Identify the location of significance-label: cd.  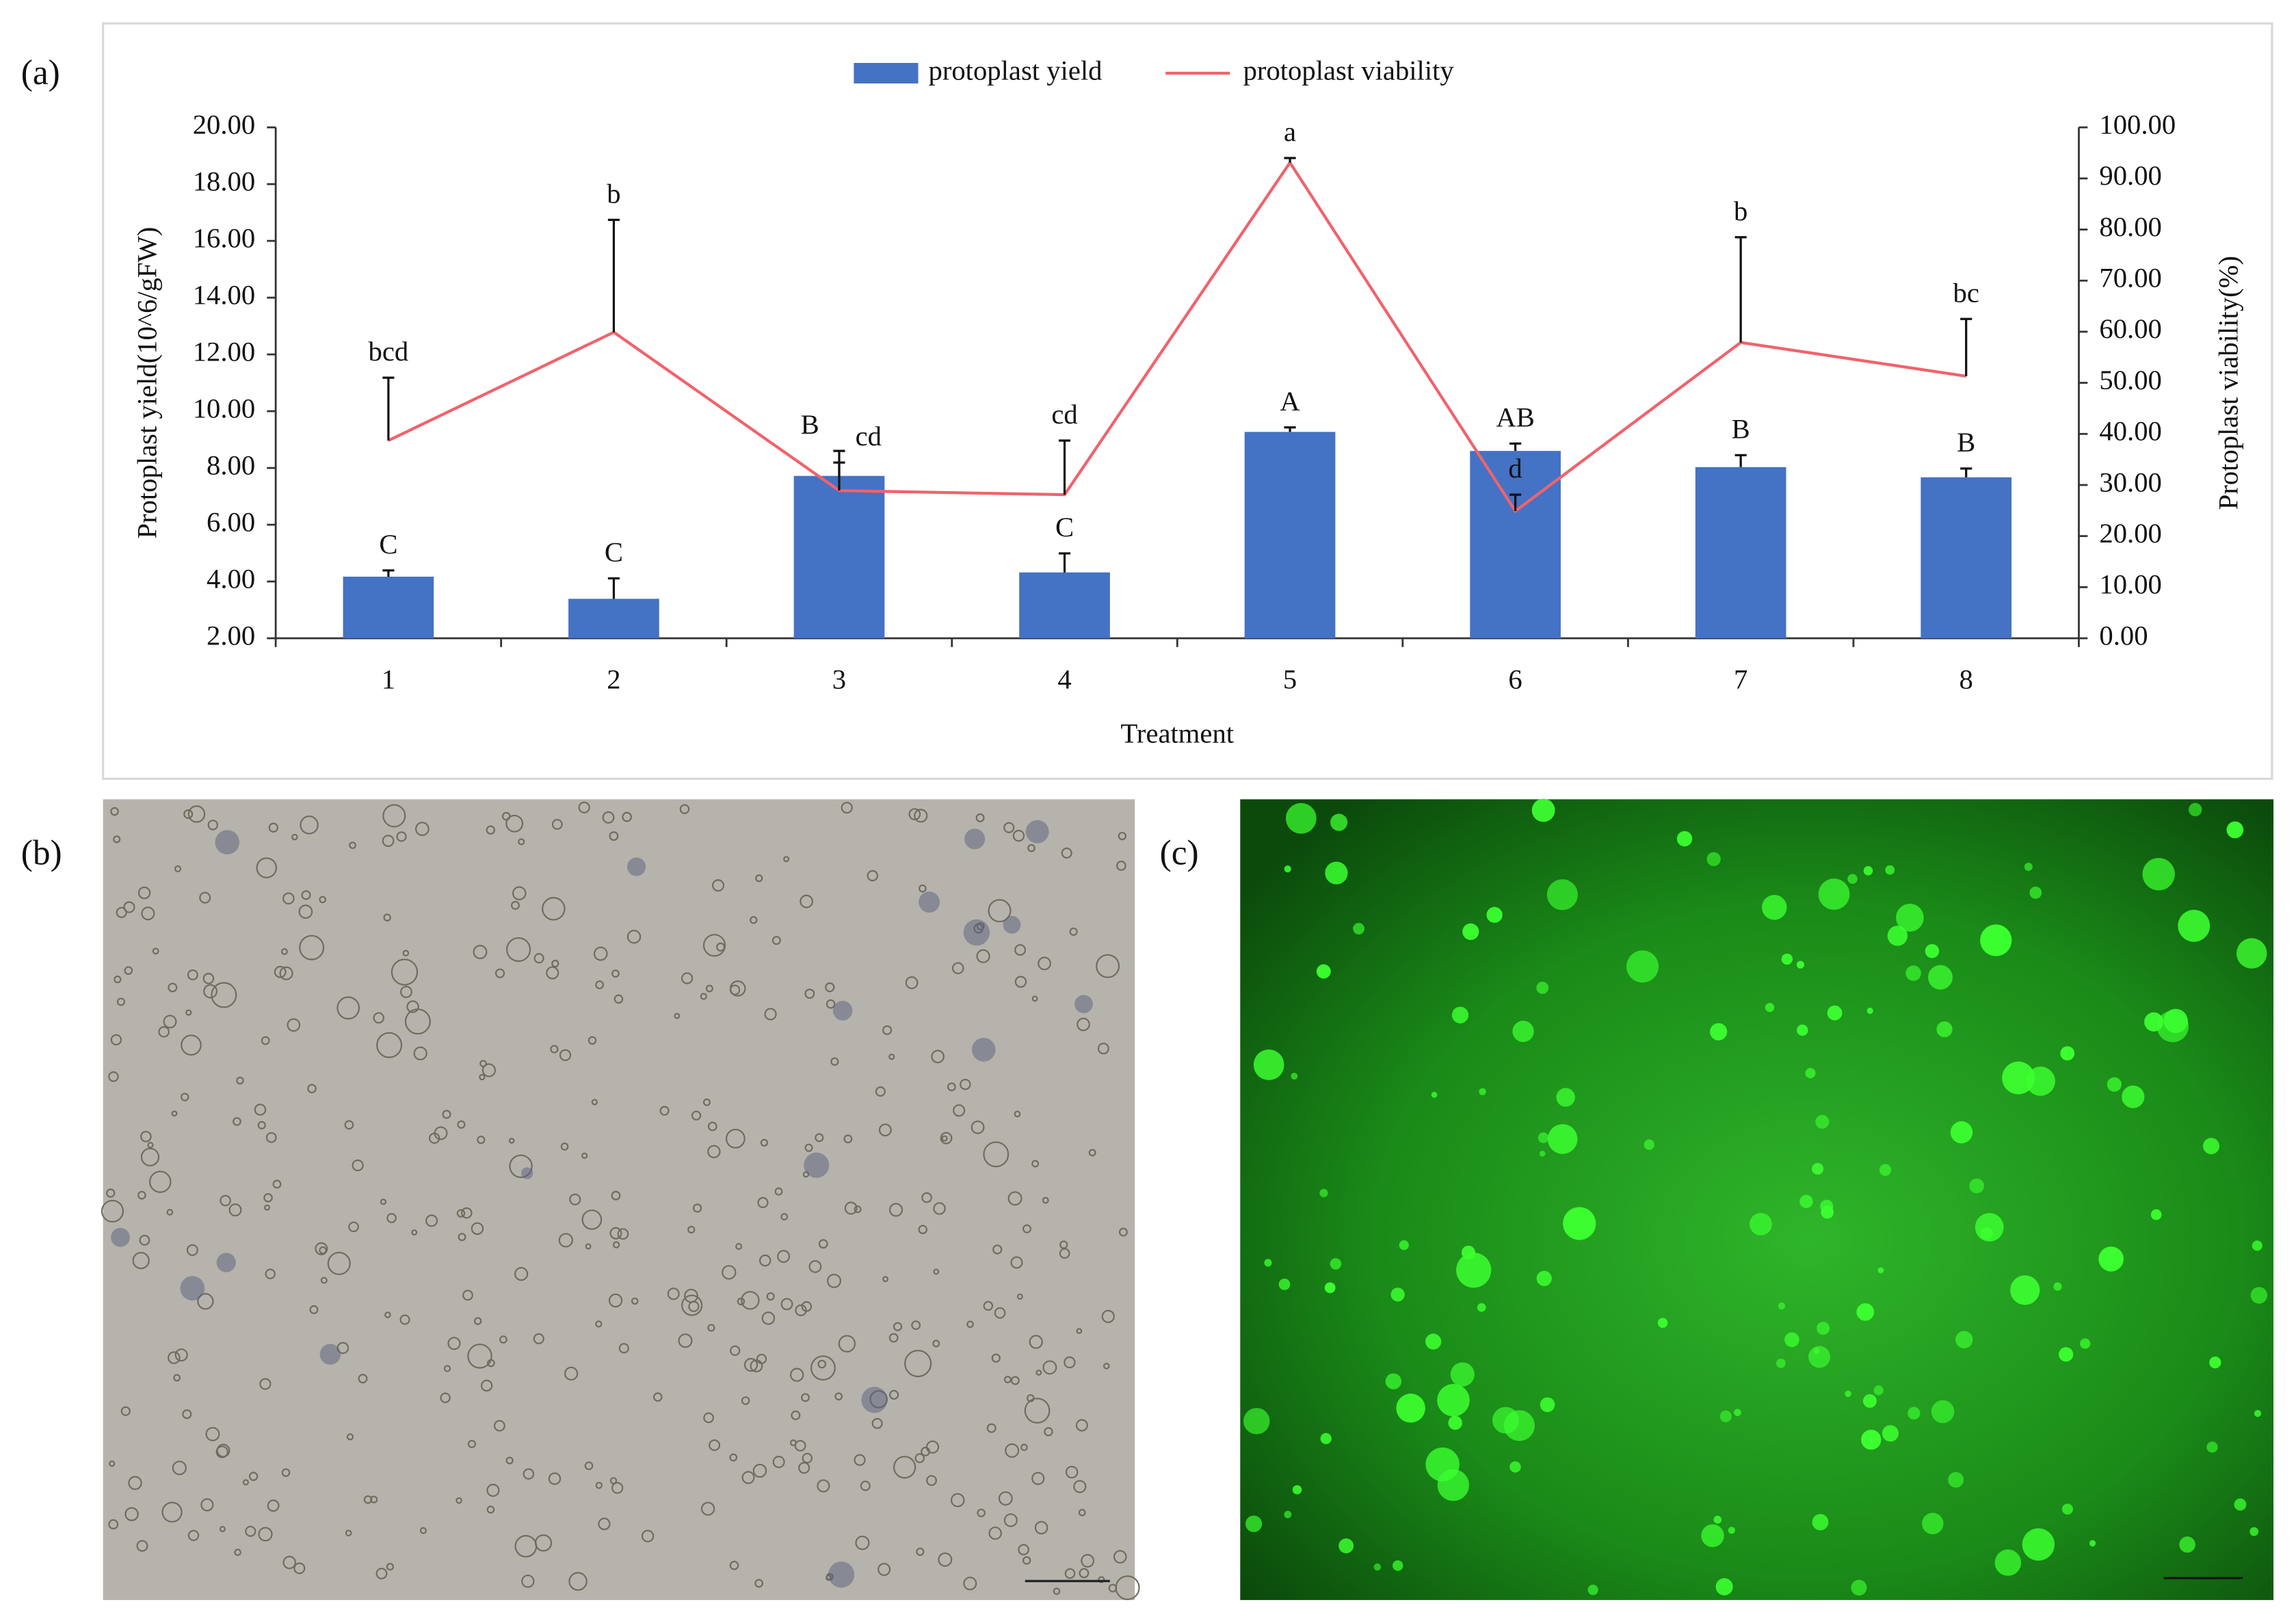
(869, 436).